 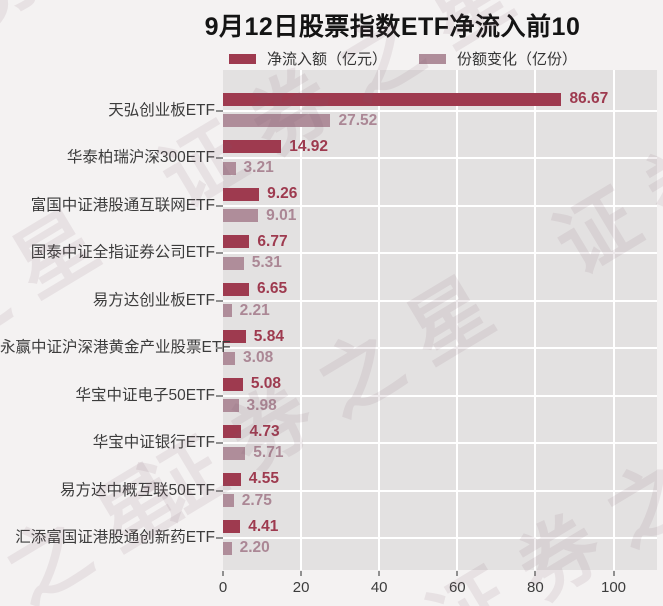 I want to click on category-label: 易方达中概互联50ETF, so click(x=137, y=490).